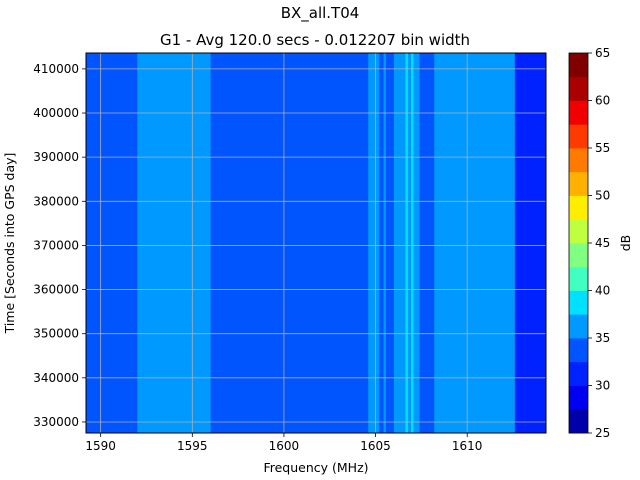 This screenshot has height=480, width=640. I want to click on chart-title: BX_all.T04, so click(320, 13).